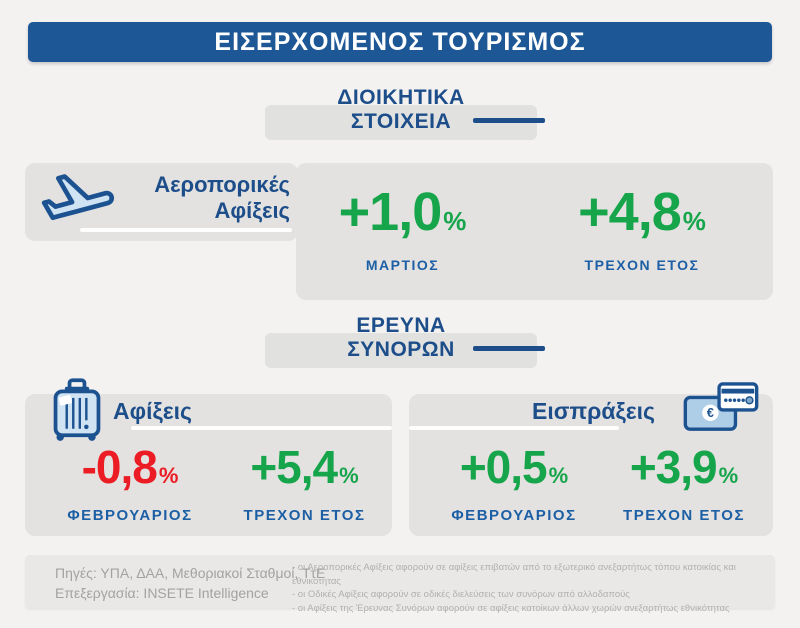 The width and height of the screenshot is (800, 628). I want to click on section-admin-accent-line, so click(509, 120).